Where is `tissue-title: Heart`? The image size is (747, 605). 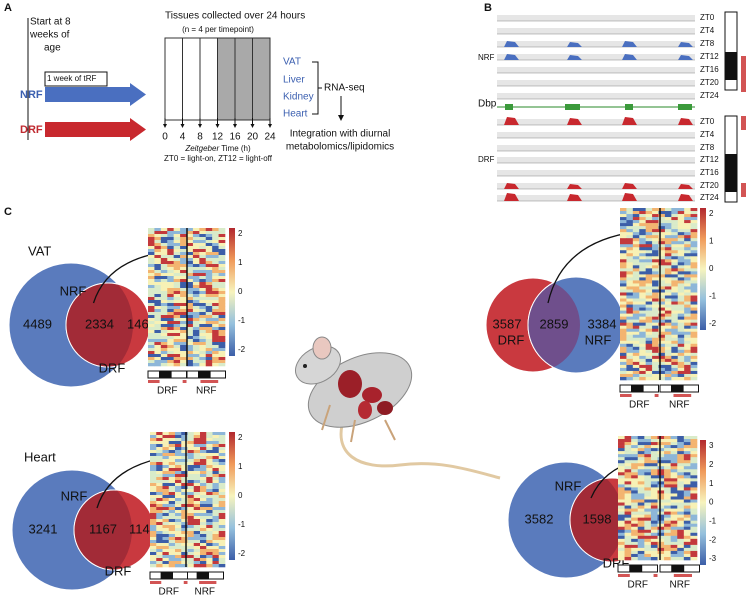
tissue-title: Heart is located at coordinates (40, 456).